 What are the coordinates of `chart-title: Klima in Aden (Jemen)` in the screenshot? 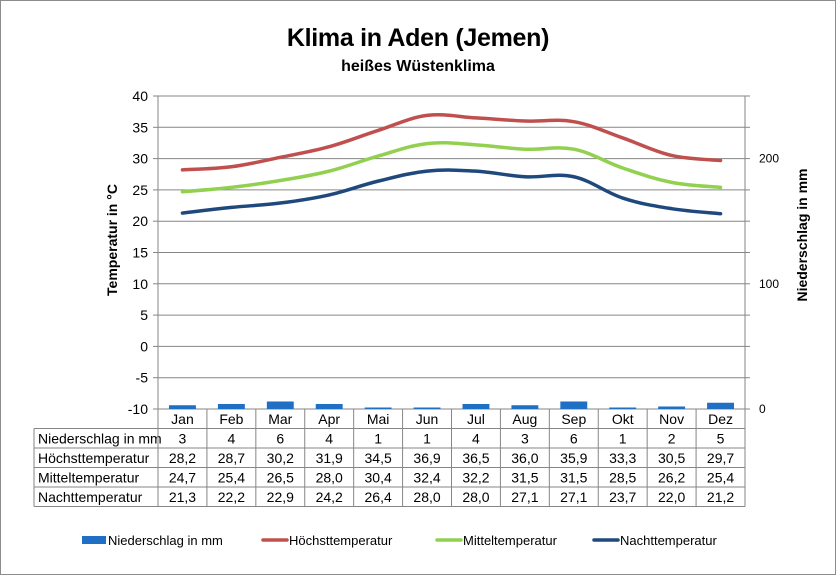 It's located at (418, 38).